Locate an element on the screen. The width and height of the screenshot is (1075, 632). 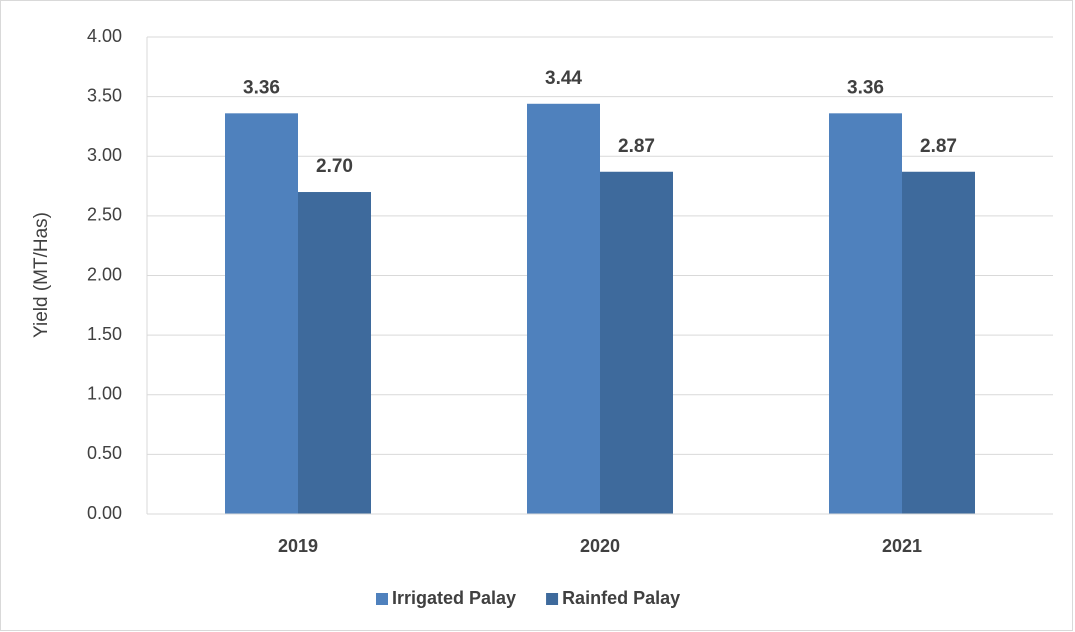
y-tick-label: 3.00 is located at coordinates (104, 155).